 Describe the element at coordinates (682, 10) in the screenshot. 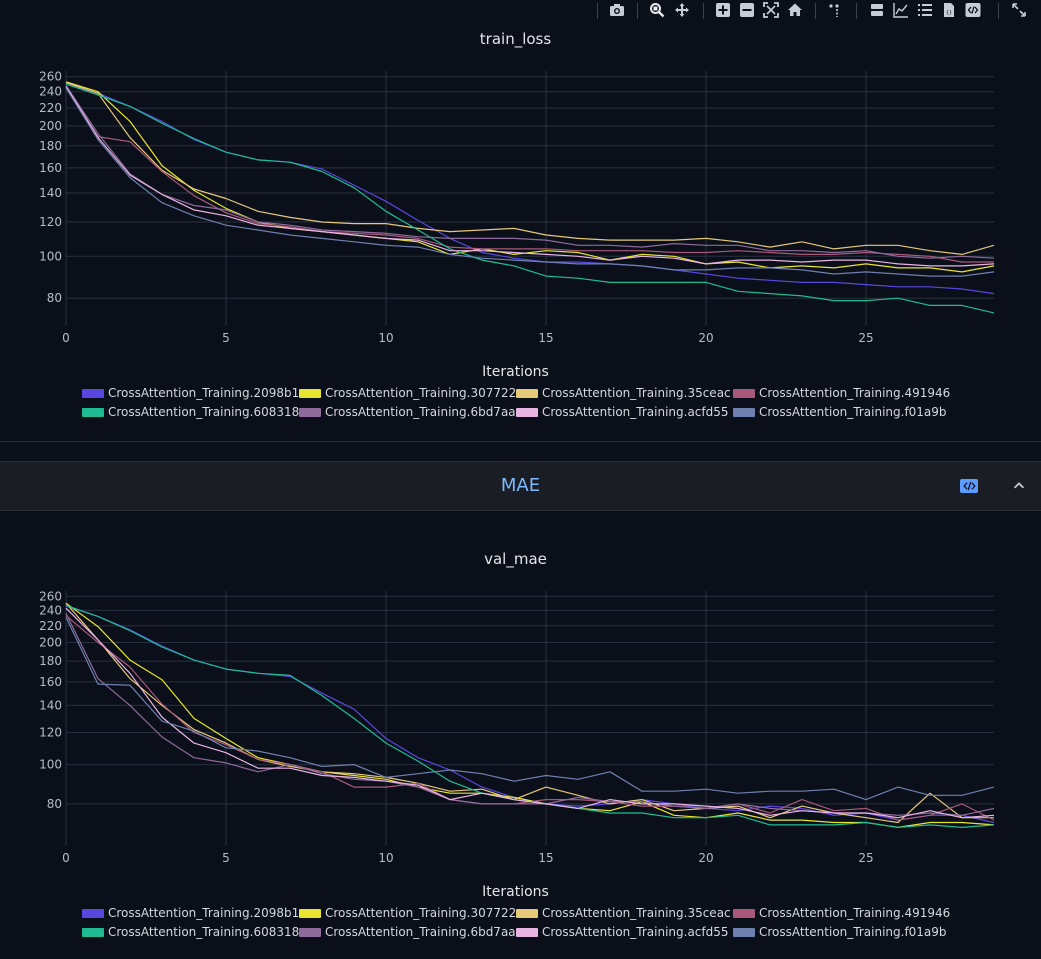

I see `pan-icon` at that location.